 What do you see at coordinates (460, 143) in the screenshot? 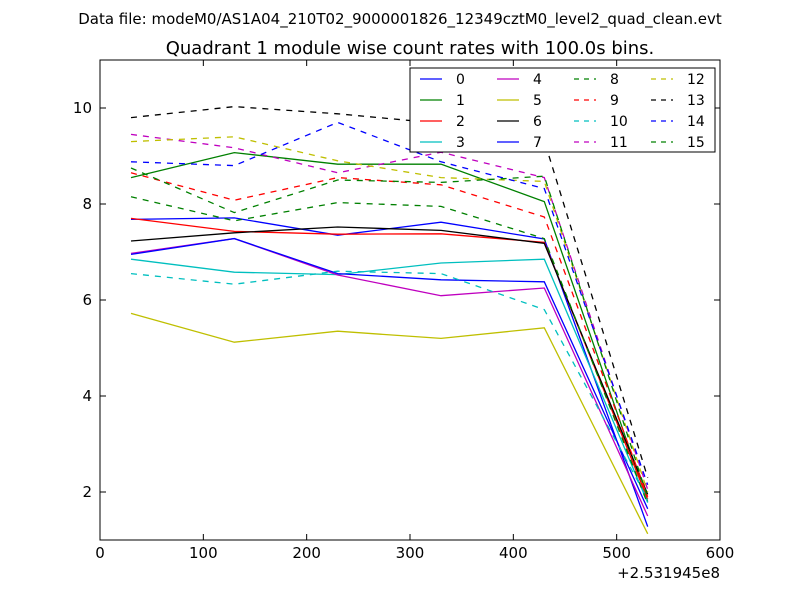
I see `legend-label-3: 3` at bounding box center [460, 143].